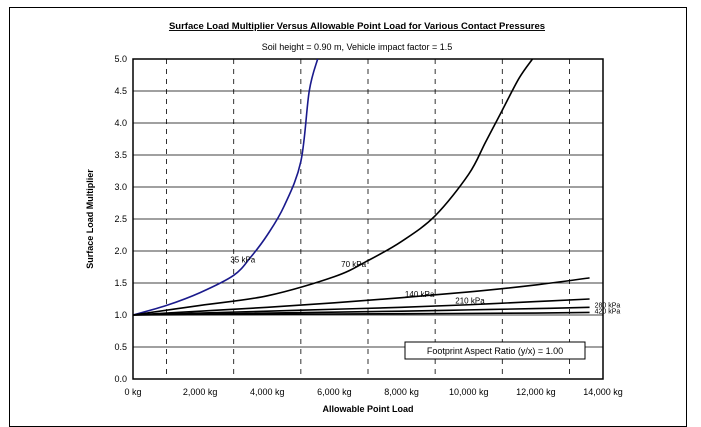 This screenshot has height=427, width=701. Describe the element at coordinates (401, 392) in the screenshot. I see `x-tick-label: 8,000 kg` at that location.